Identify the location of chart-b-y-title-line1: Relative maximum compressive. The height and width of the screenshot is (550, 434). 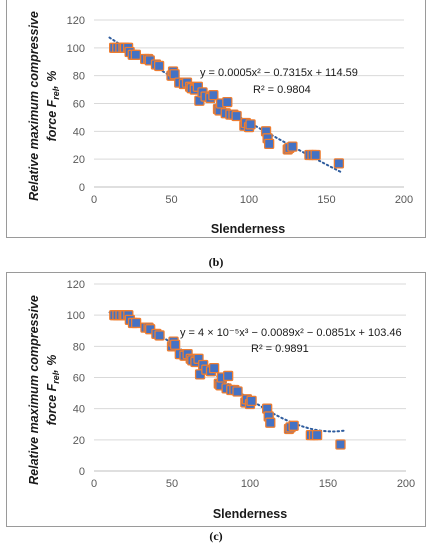
(34, 106).